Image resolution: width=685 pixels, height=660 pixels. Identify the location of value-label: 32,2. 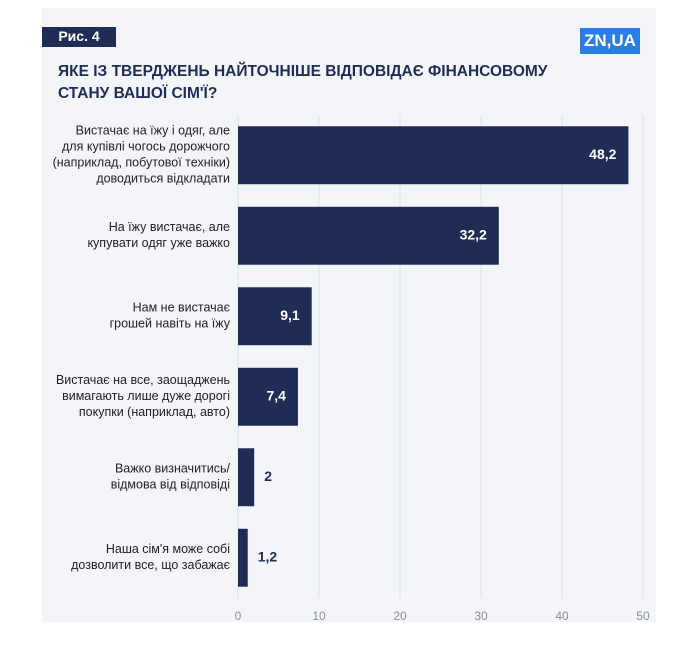
(473, 234).